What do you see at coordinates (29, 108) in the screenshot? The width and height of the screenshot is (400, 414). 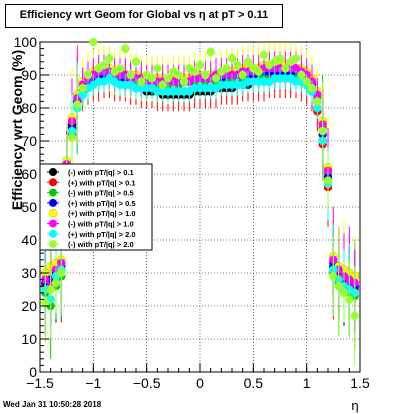 I see `y-tick-label: 80` at bounding box center [29, 108].